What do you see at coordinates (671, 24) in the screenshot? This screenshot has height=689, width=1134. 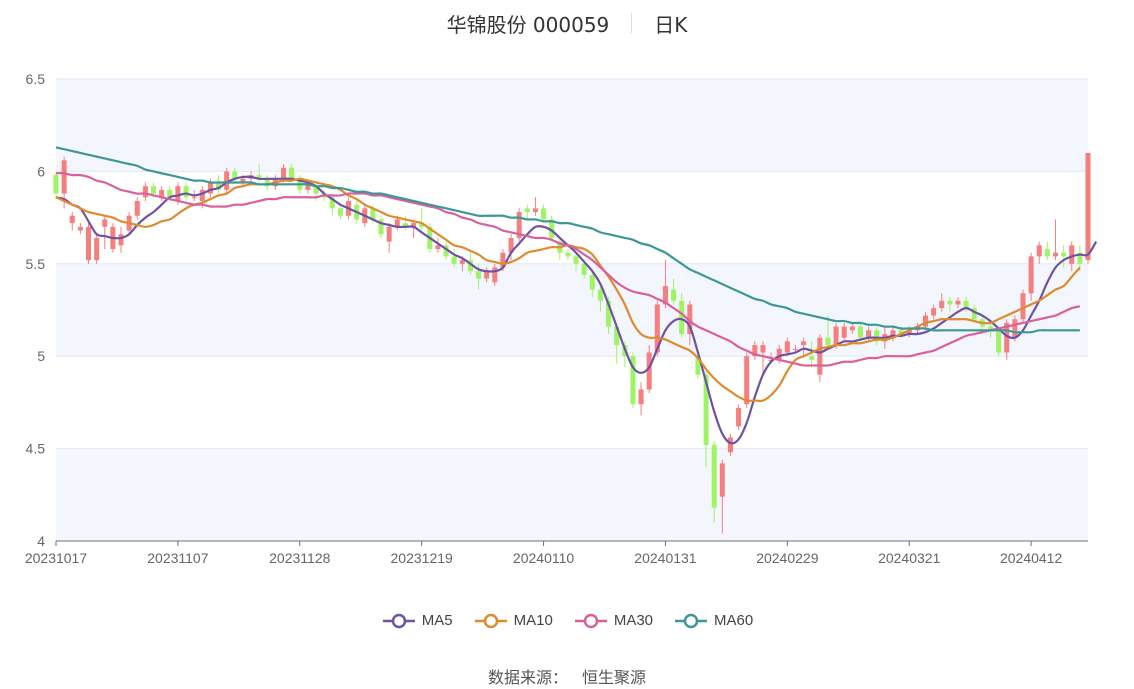 I see `period-label: 日K` at bounding box center [671, 24].